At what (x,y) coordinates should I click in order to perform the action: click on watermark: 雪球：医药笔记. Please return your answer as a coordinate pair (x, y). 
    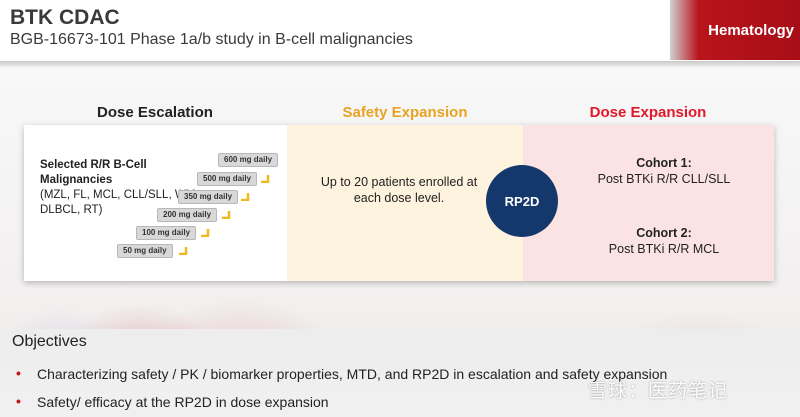
    Looking at the image, I should click on (658, 391).